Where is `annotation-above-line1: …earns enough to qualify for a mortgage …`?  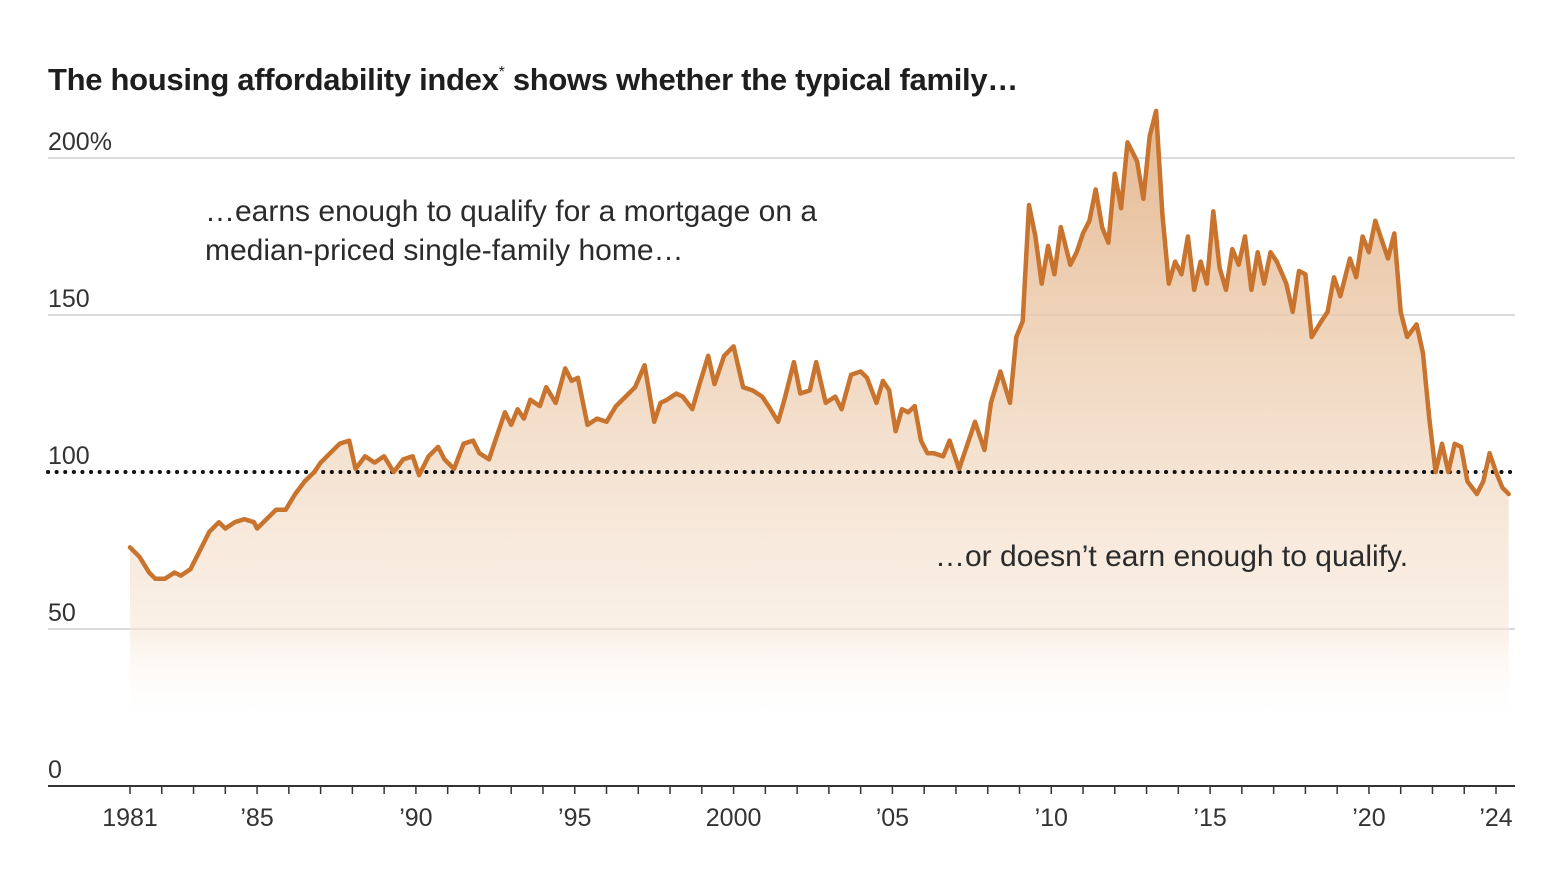 annotation-above-line1: …earns enough to qualify for a mortgage … is located at coordinates (511, 211).